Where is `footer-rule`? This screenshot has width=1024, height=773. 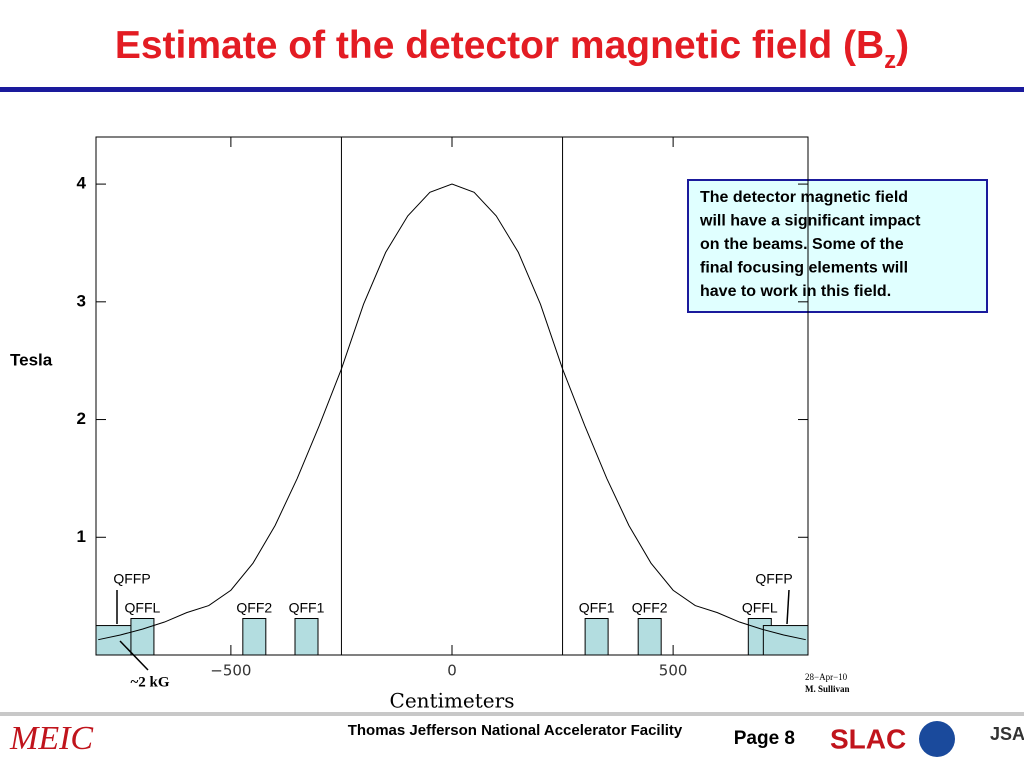
footer-rule is located at coordinates (512, 714).